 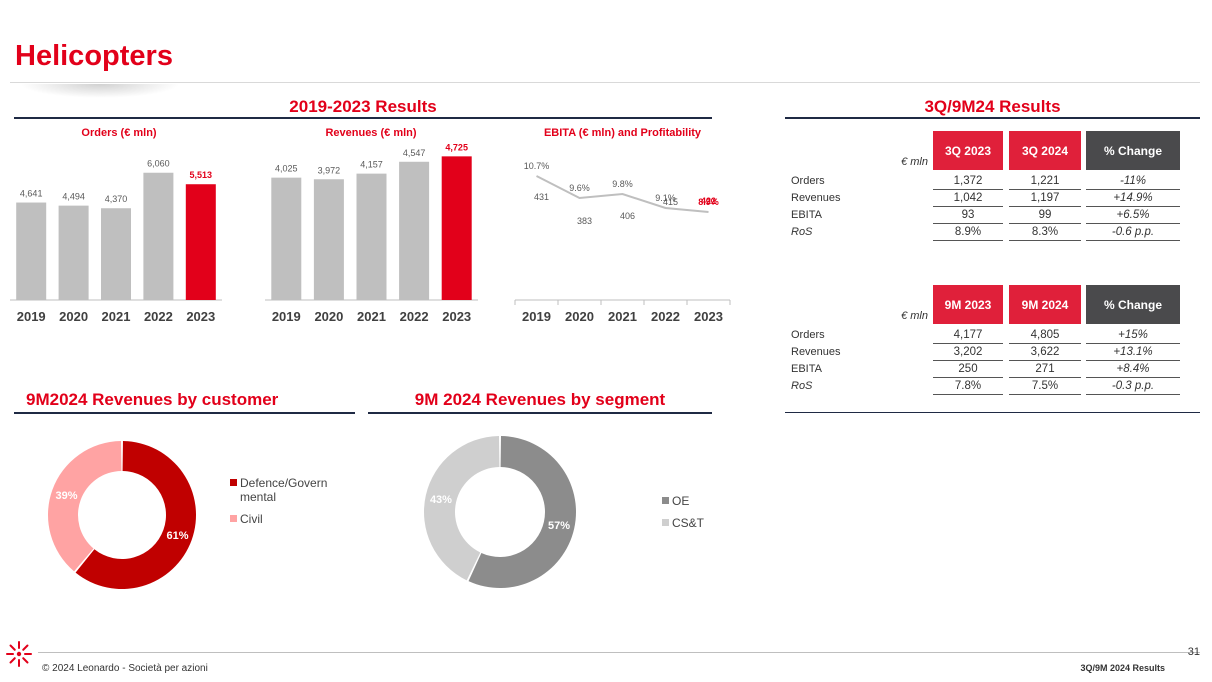 What do you see at coordinates (1045, 232) in the screenshot?
I see `quarter-cell-b: 8.3%` at bounding box center [1045, 232].